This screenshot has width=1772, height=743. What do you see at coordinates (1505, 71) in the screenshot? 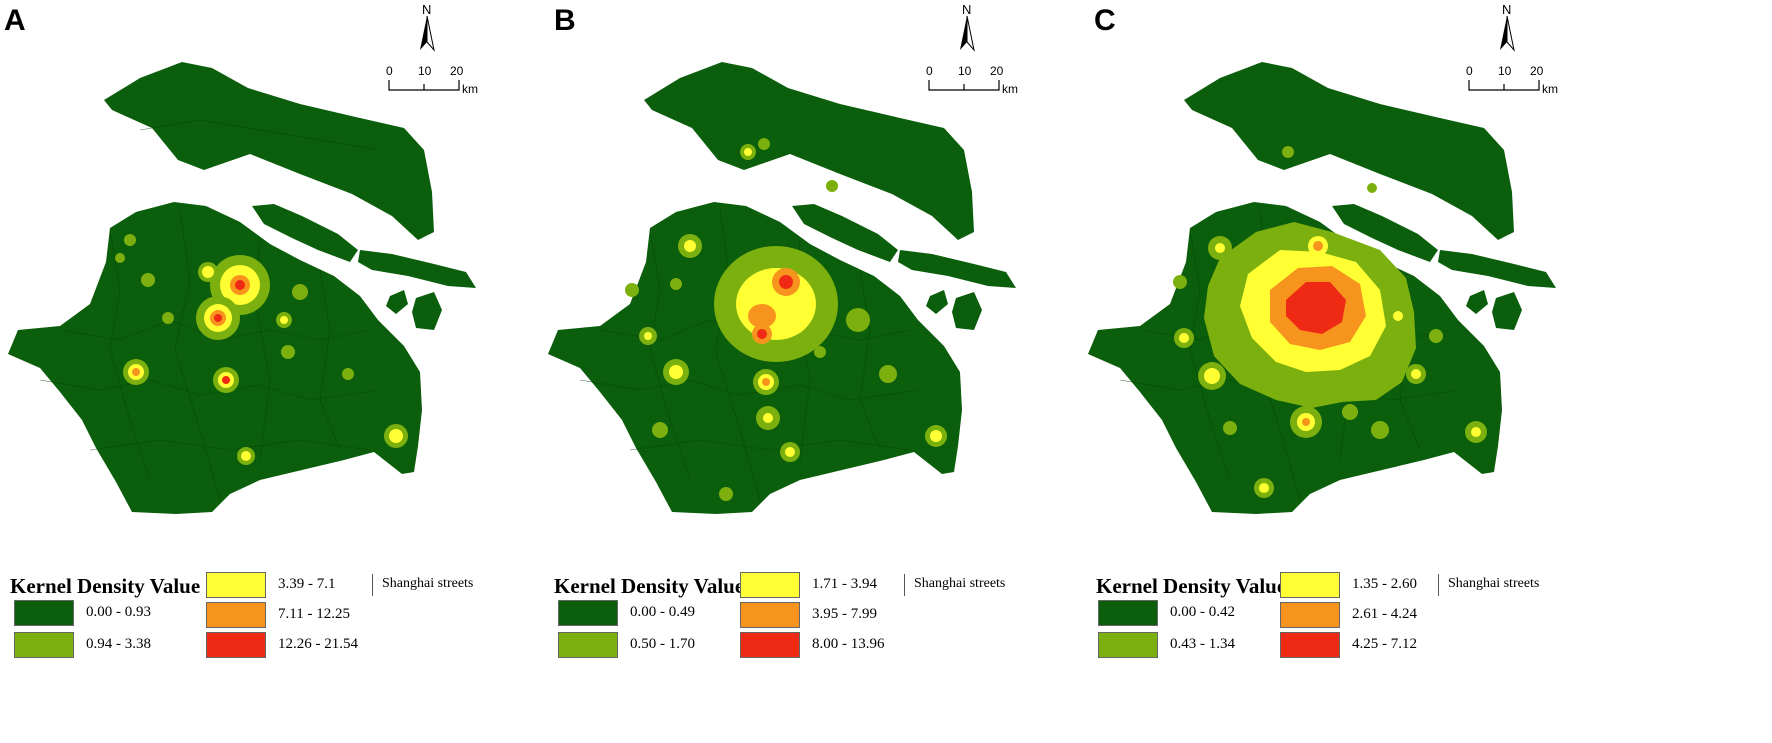
I see `scale-tick: 10` at bounding box center [1505, 71].